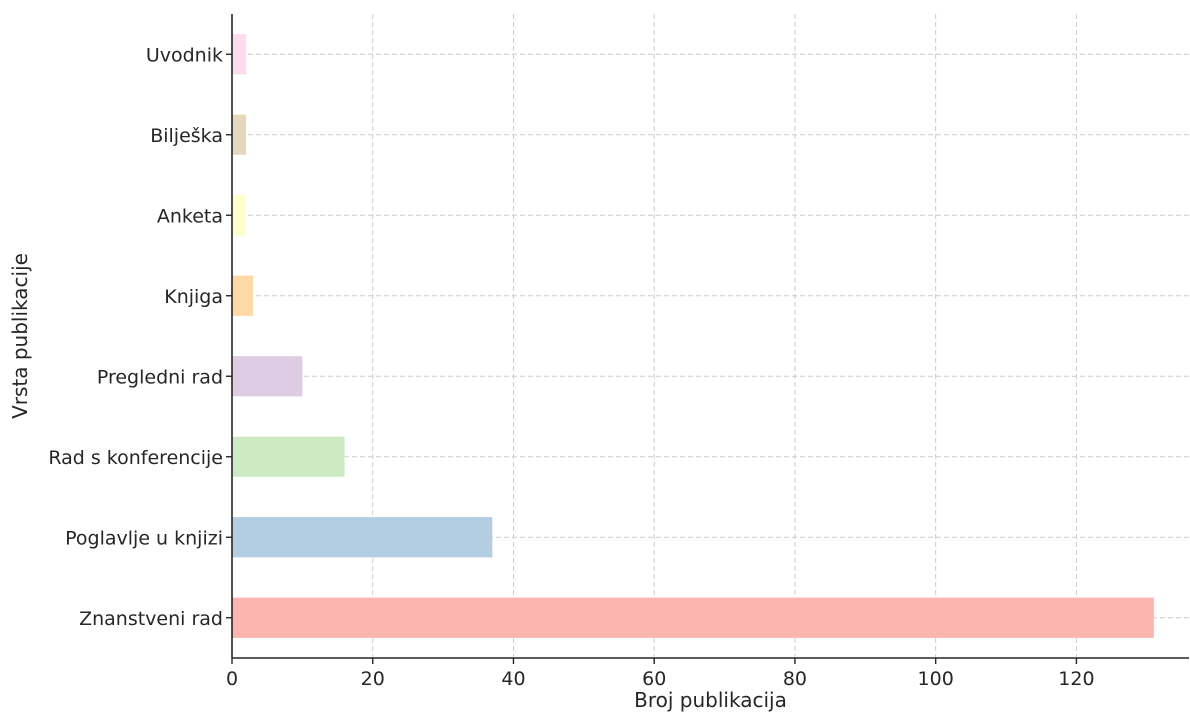  What do you see at coordinates (795, 679) in the screenshot?
I see `x-tick-label: 80` at bounding box center [795, 679].